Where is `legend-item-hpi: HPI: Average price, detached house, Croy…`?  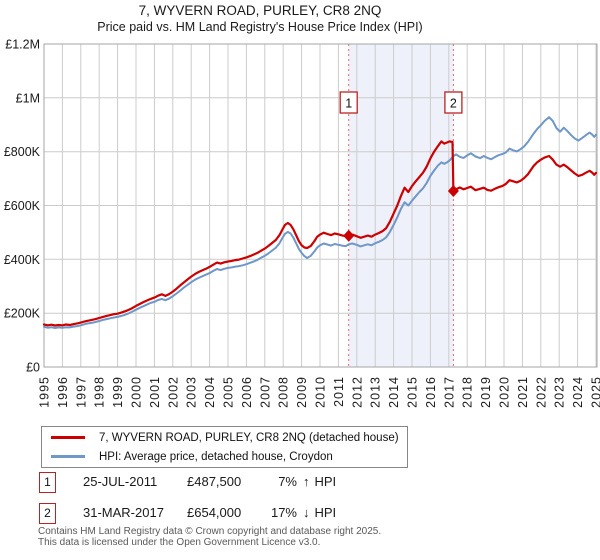
legend-item-hpi: HPI: Average price, detached house, Croy… is located at coordinates (229, 456).